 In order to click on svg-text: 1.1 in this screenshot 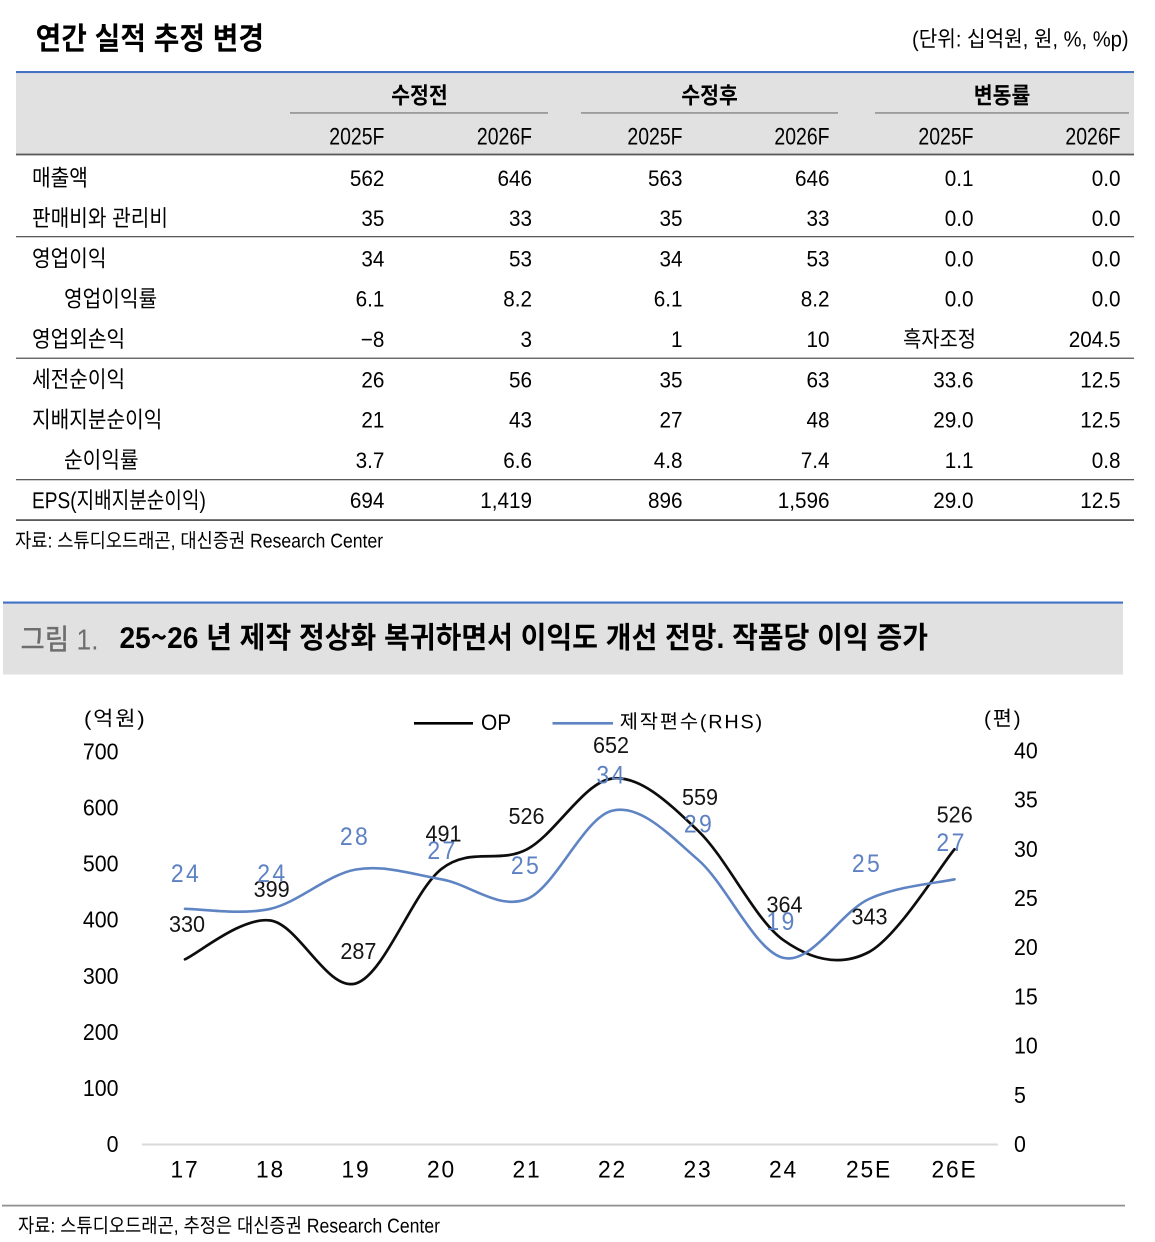, I will do `click(959, 460)`.